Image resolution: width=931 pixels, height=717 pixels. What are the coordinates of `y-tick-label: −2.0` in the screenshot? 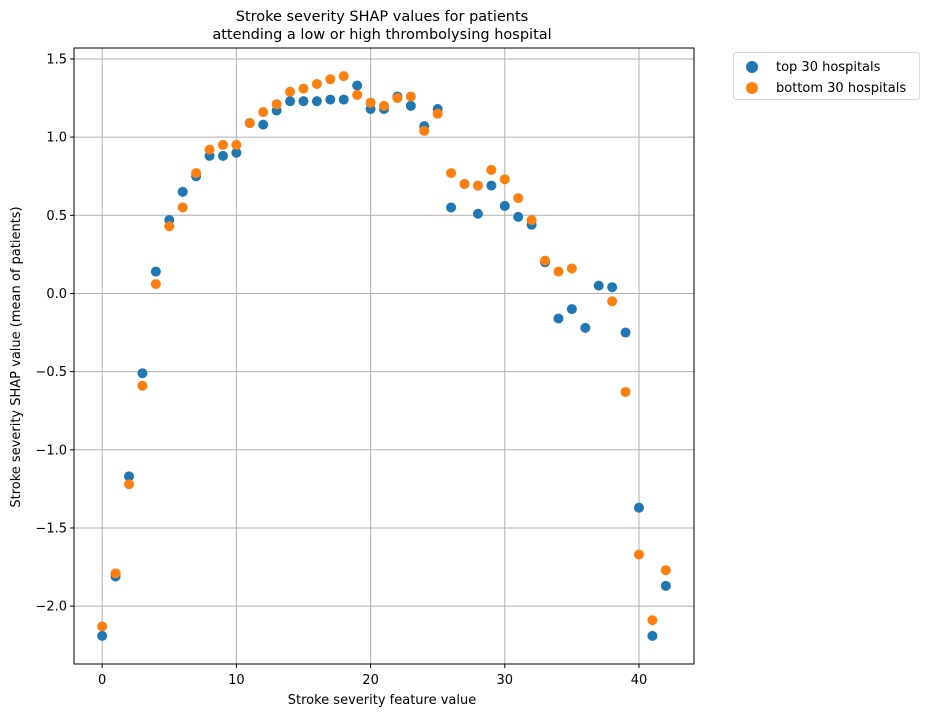 It's located at (51, 607).